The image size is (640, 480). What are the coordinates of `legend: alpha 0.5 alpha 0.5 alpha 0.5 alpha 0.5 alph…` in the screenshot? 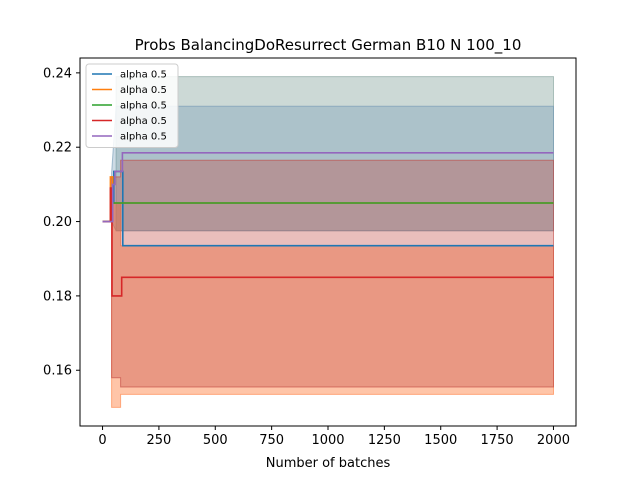 It's located at (132, 105).